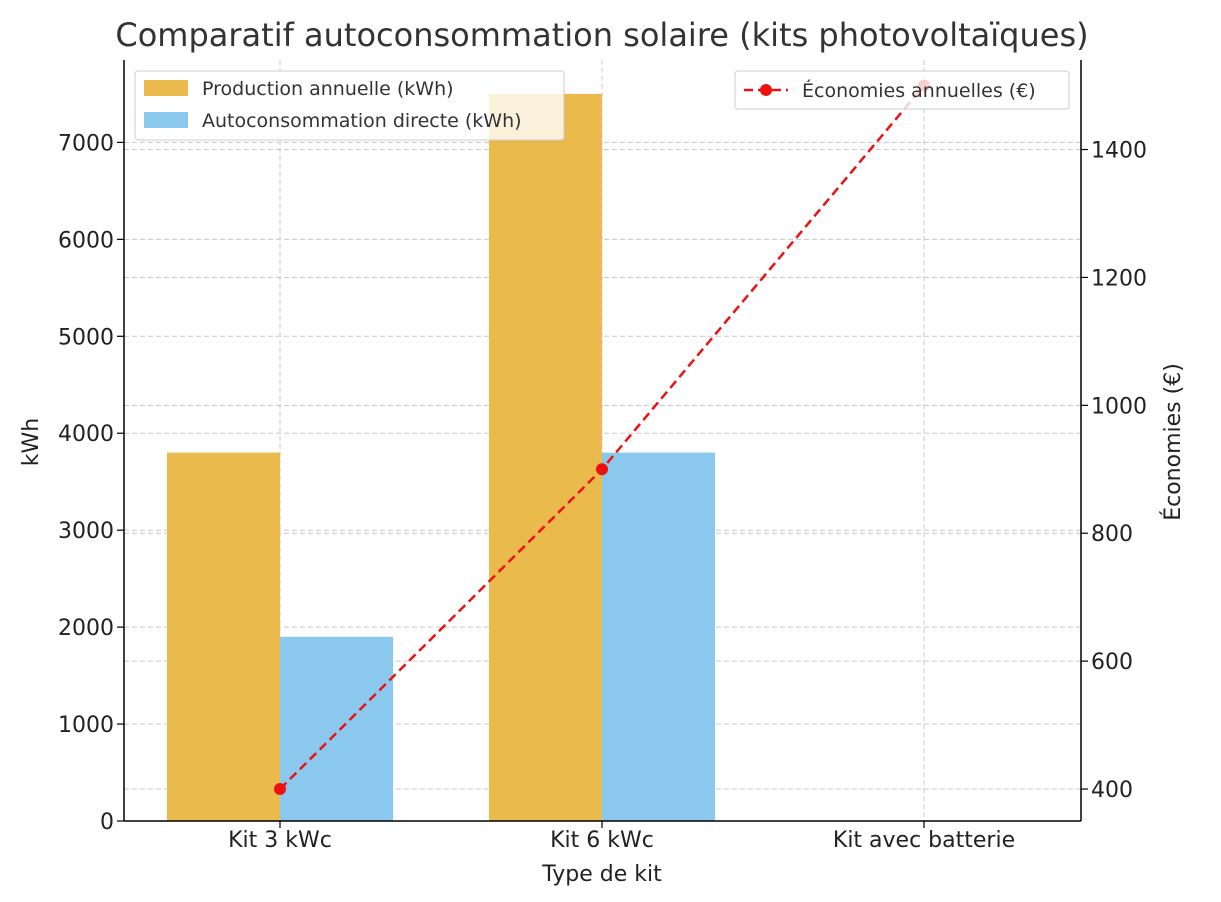  I want to click on legend-bars-box, so click(349, 105).